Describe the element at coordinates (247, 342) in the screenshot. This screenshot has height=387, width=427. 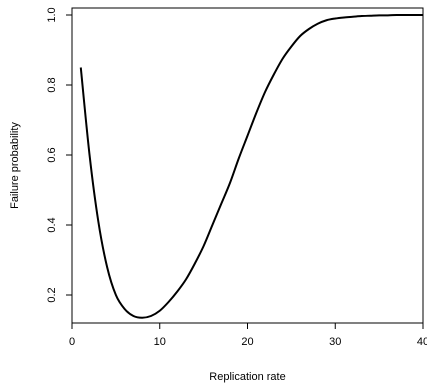
I see `x-tick-label: 20` at that location.